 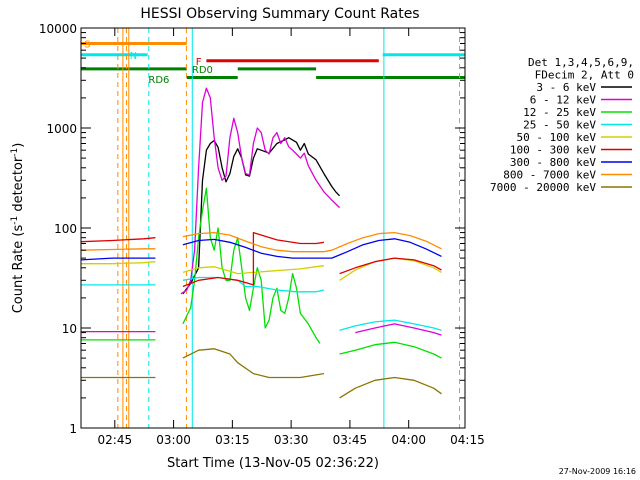 I want to click on y-tick-label-4: 10000, so click(x=58, y=29).